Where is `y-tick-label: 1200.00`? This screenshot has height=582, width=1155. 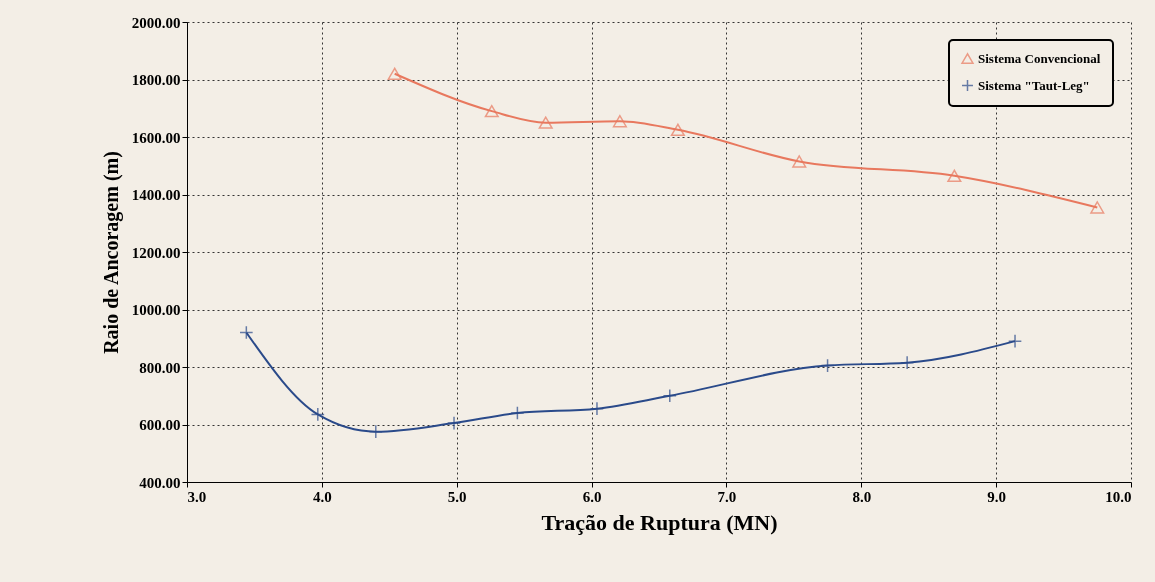 y-tick-label: 1200.00 is located at coordinates (156, 252).